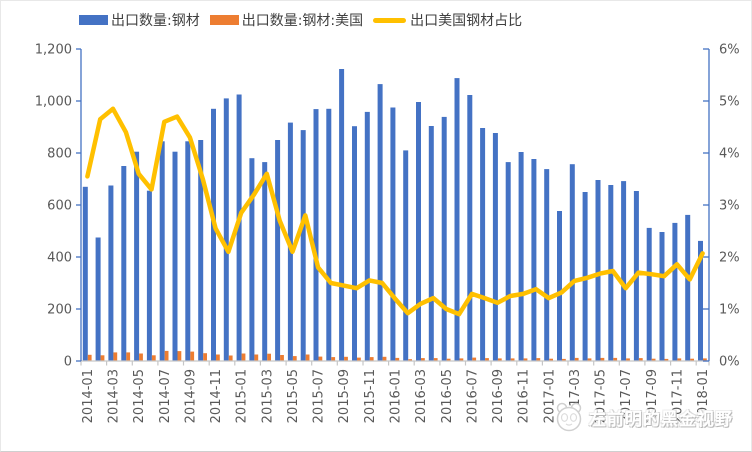 The height and width of the screenshot is (452, 752). I want to click on legend-swatch-yellow-line, so click(390, 20).